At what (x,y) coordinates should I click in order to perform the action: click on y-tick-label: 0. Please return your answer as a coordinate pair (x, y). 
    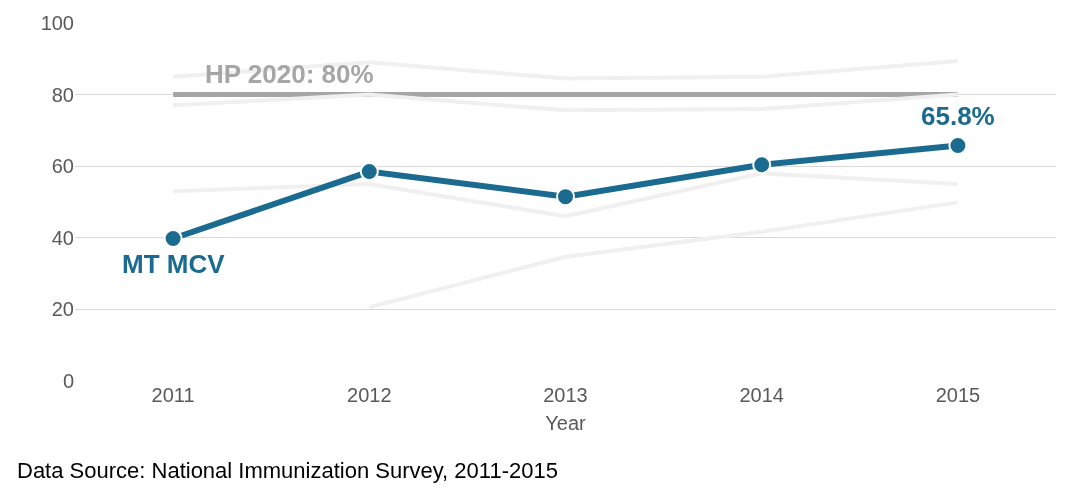
    Looking at the image, I should click on (68, 381).